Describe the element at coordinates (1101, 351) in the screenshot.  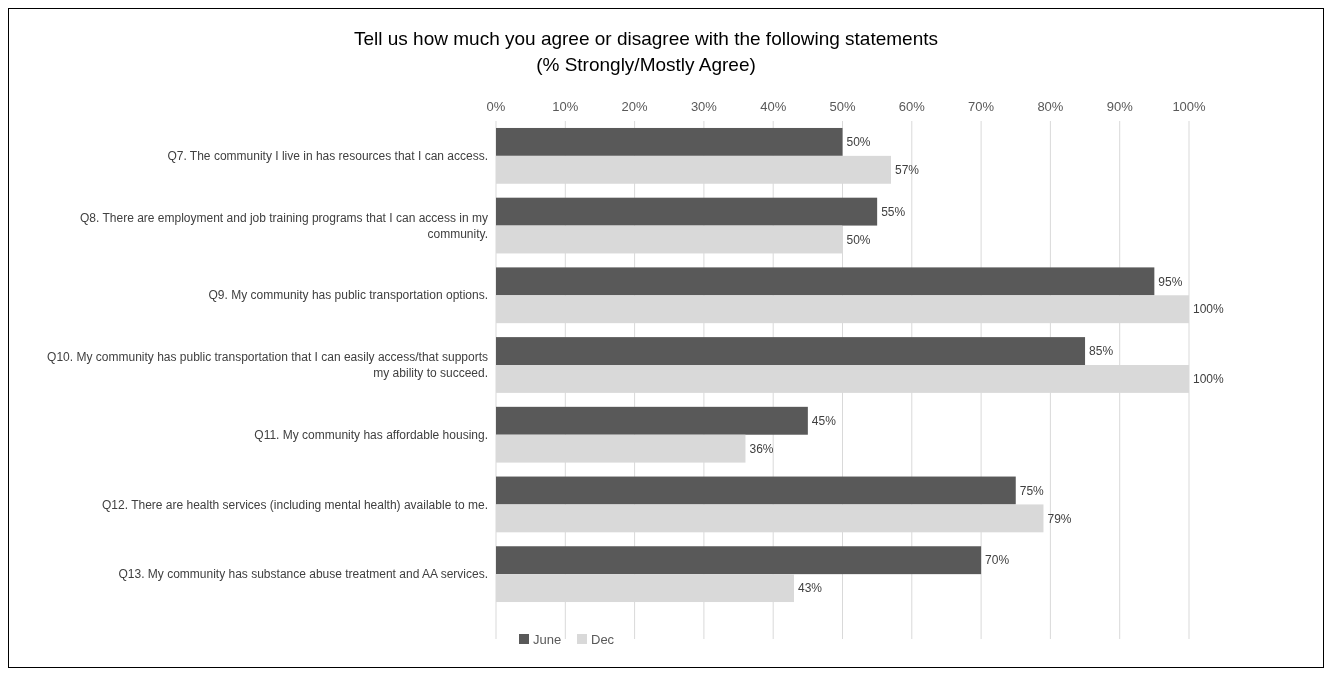
I see `data-label: 85%` at that location.